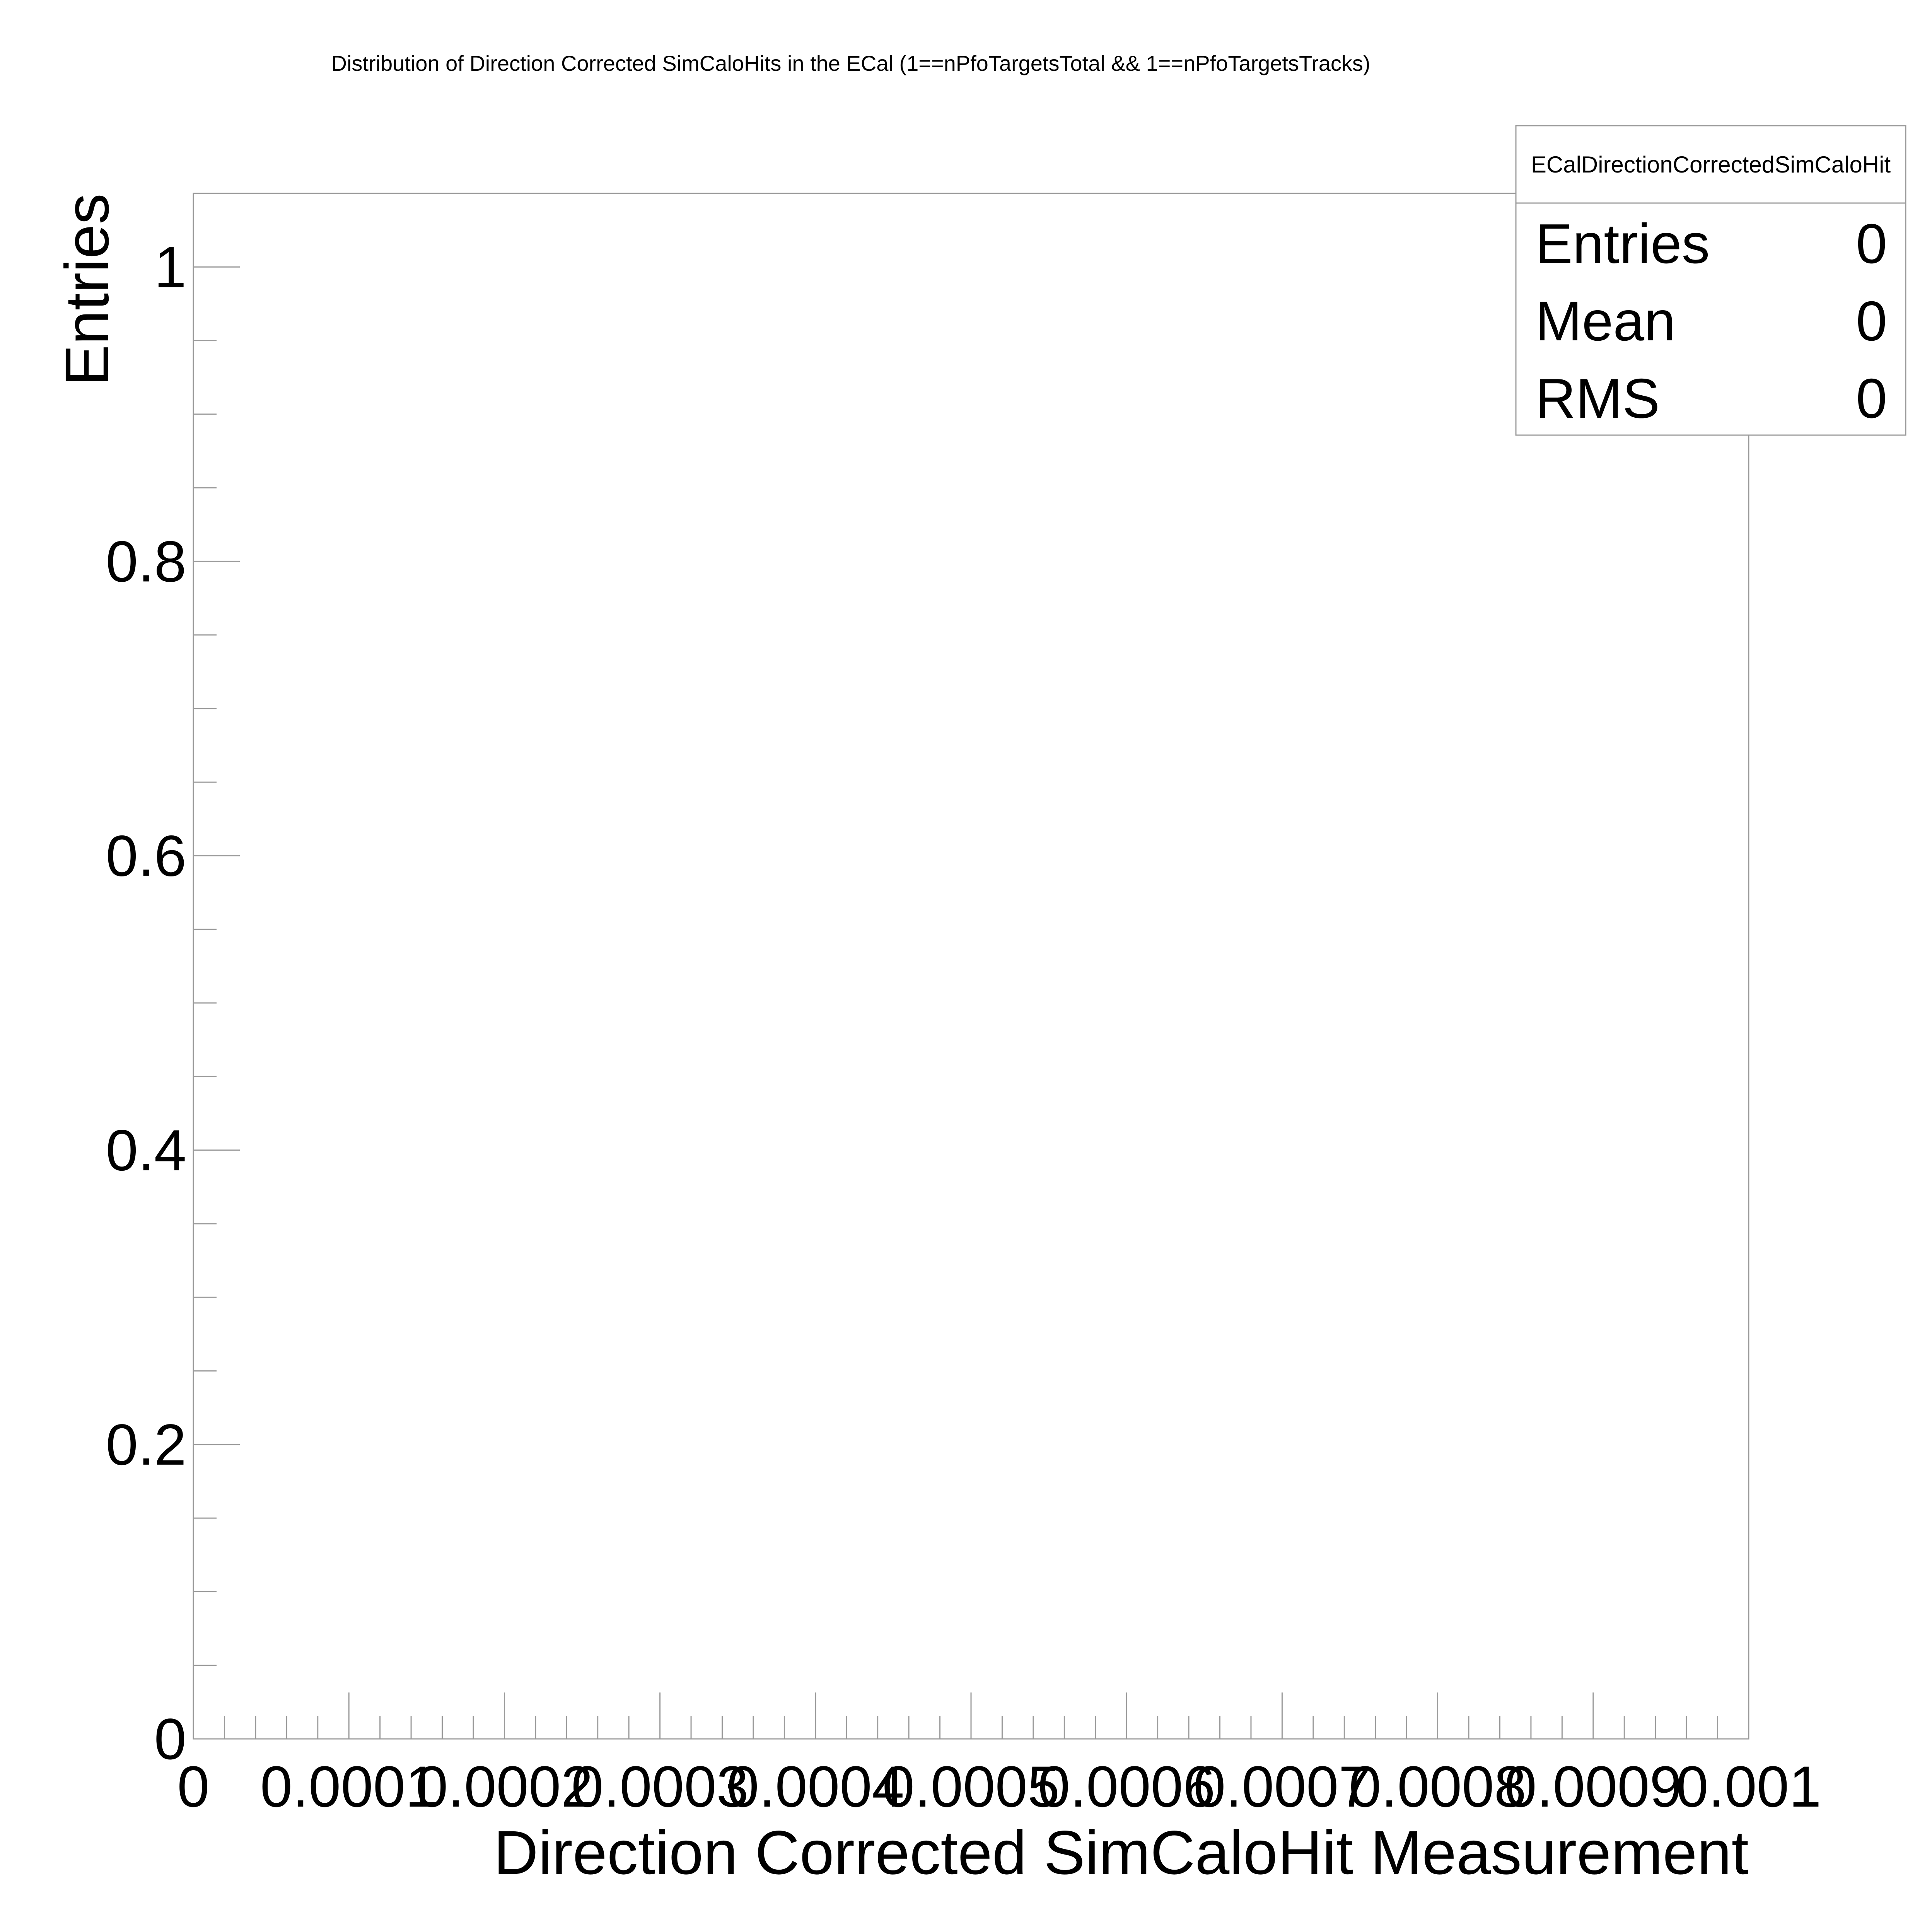 This screenshot has width=1932, height=1923. Describe the element at coordinates (173, 982) in the screenshot. I see `y-axis-ticks: 0 0.2 0.4 0.6 0.8 1` at that location.